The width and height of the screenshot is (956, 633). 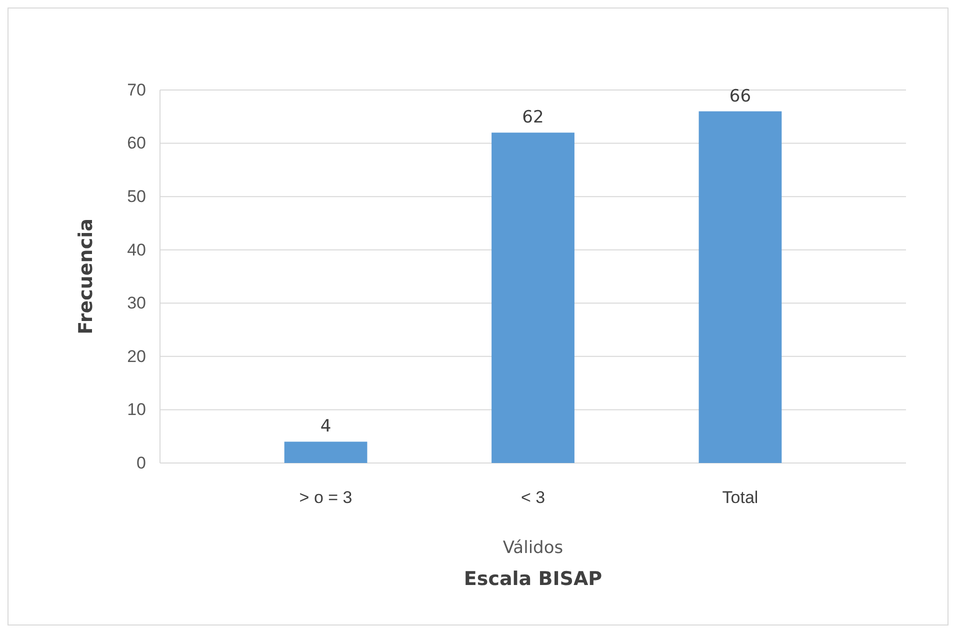 I want to click on x-tick-label: > o = 3, so click(x=325, y=498).